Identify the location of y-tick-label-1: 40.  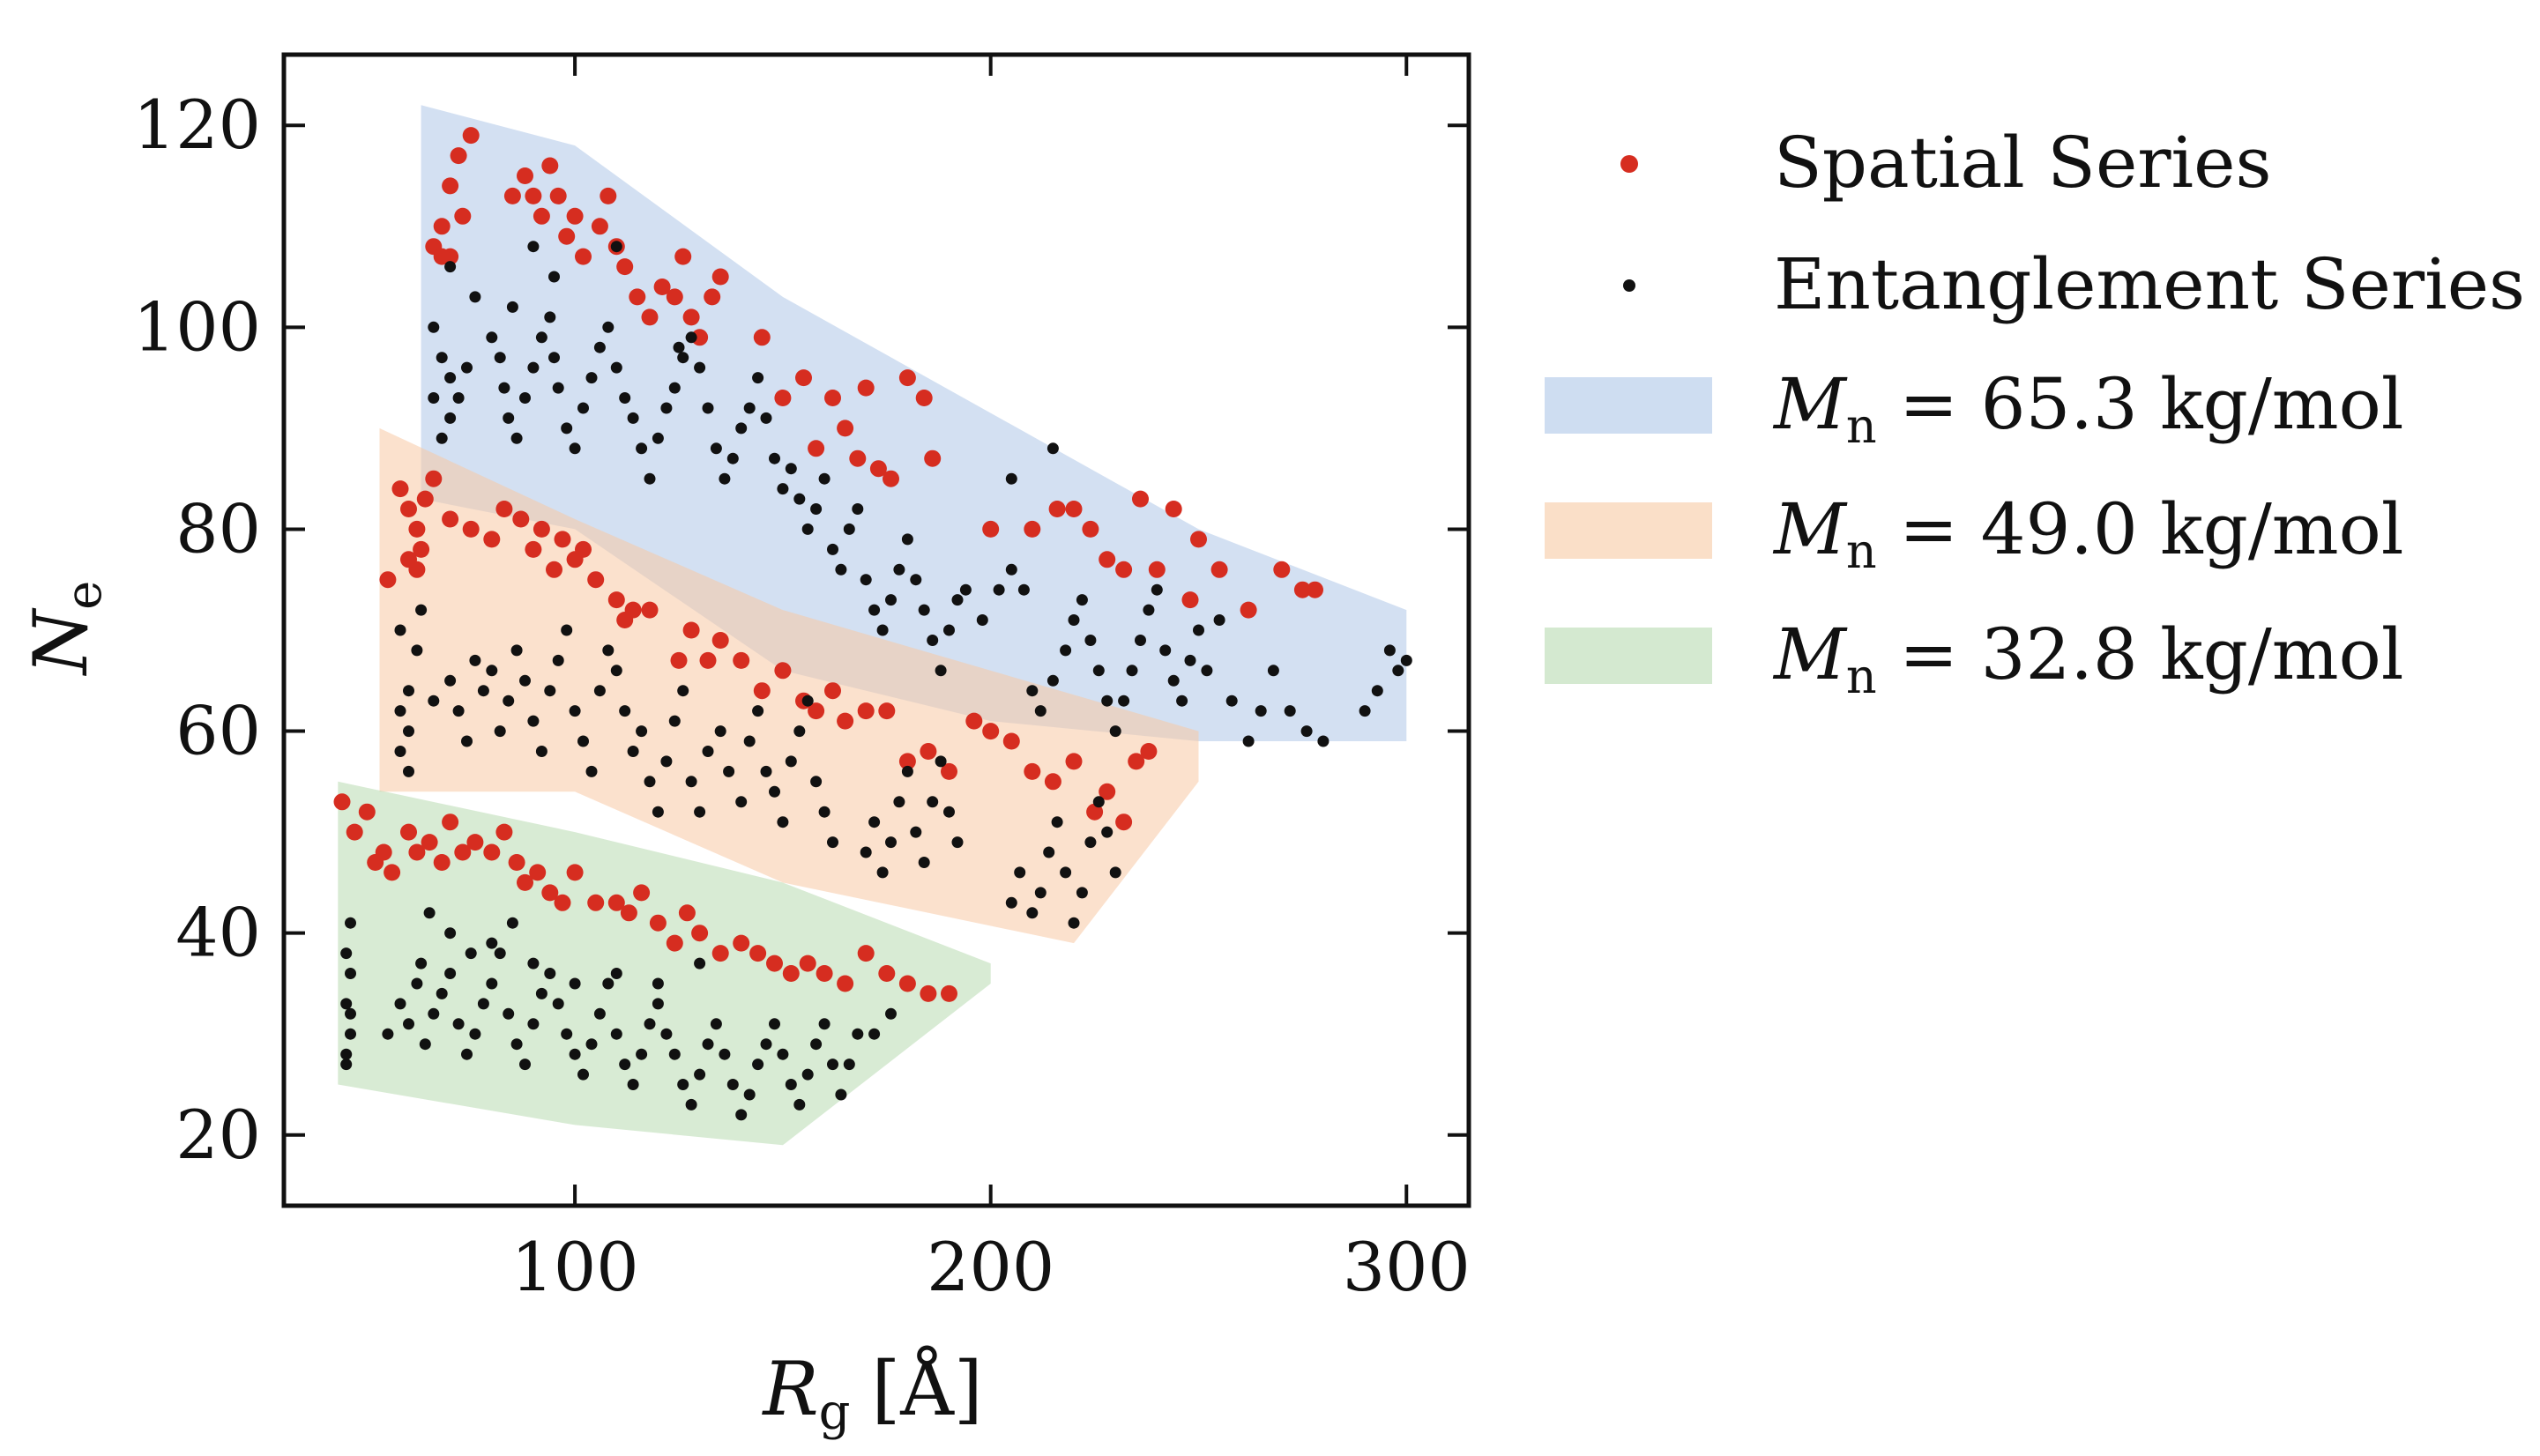
(218, 933).